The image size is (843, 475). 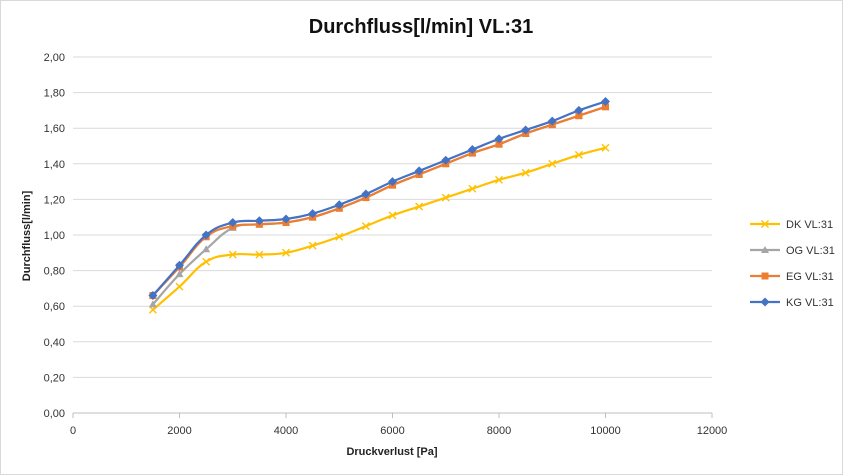 I want to click on legend-item: OG VL:31, so click(x=792, y=251).